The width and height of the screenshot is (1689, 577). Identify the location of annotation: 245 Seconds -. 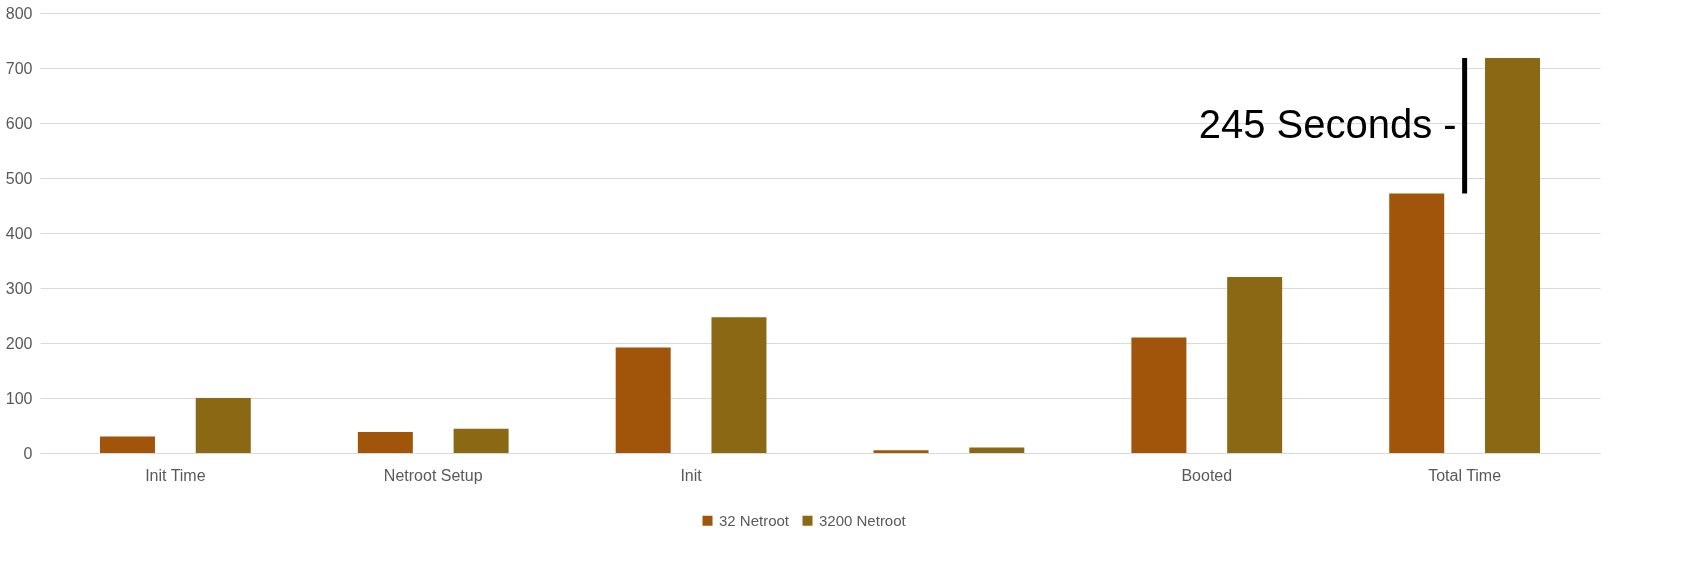
(1327, 123).